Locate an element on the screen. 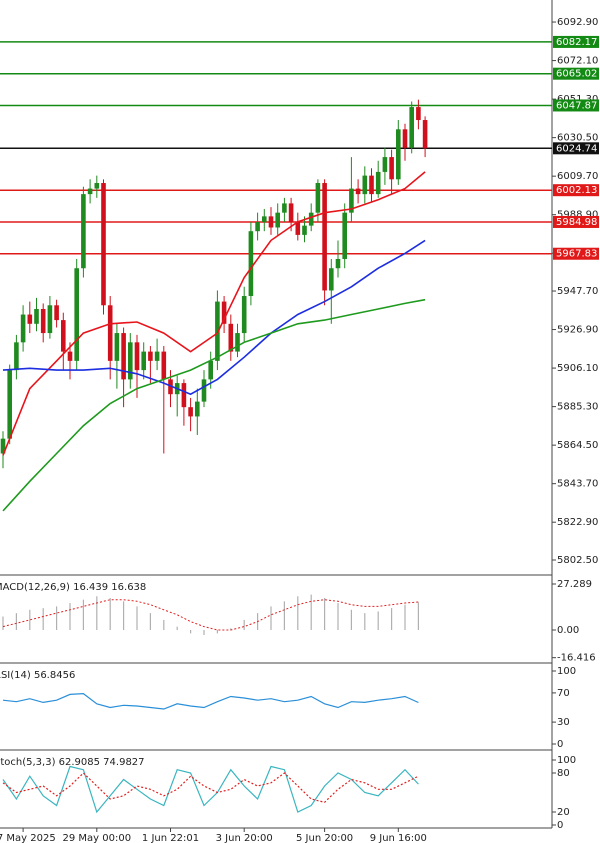  panel-title: RSI(14) 56.8456 is located at coordinates (37, 675).